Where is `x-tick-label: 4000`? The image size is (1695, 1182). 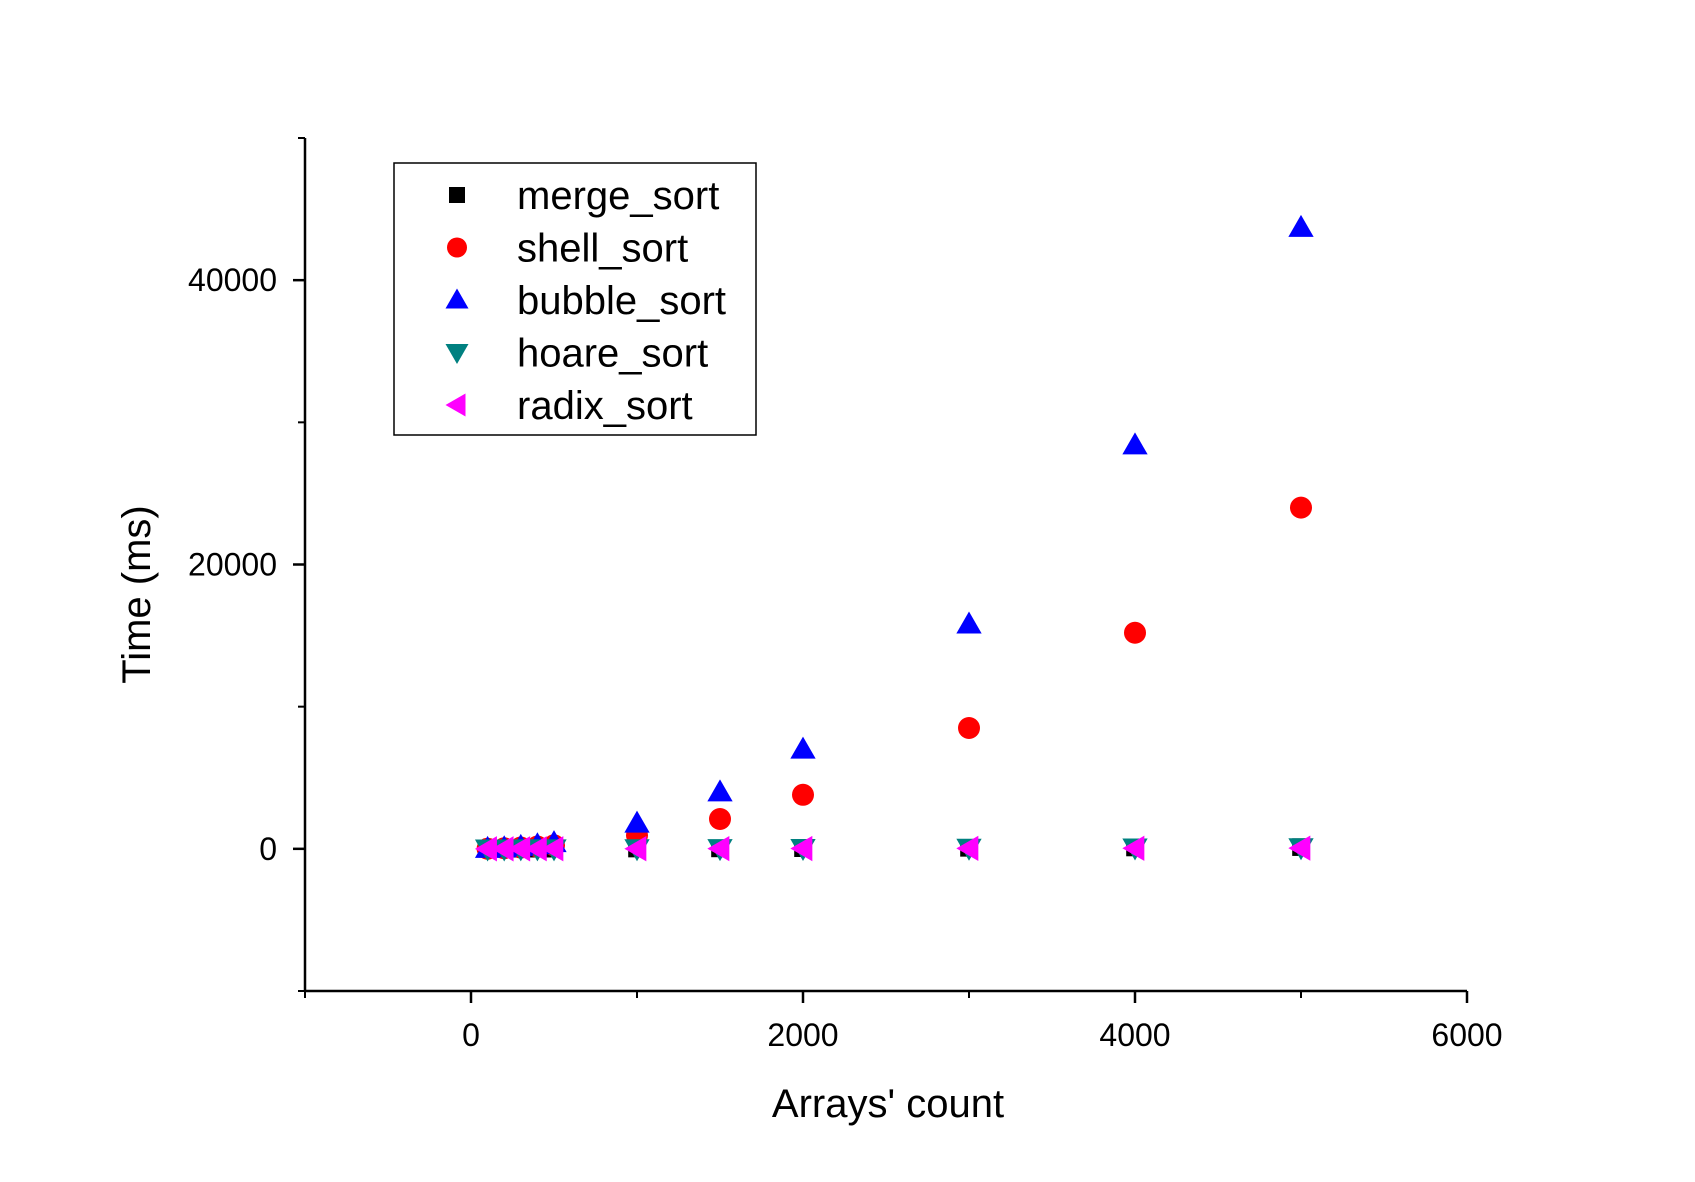 x-tick-label: 4000 is located at coordinates (1134, 1035).